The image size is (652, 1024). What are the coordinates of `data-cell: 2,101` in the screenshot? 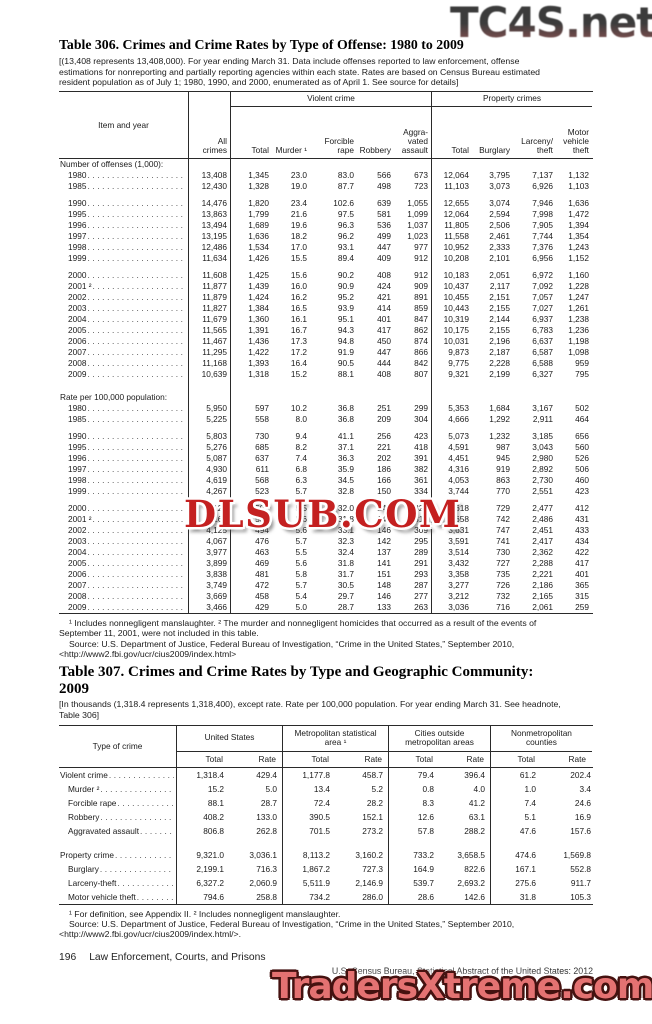 It's located at (499, 257).